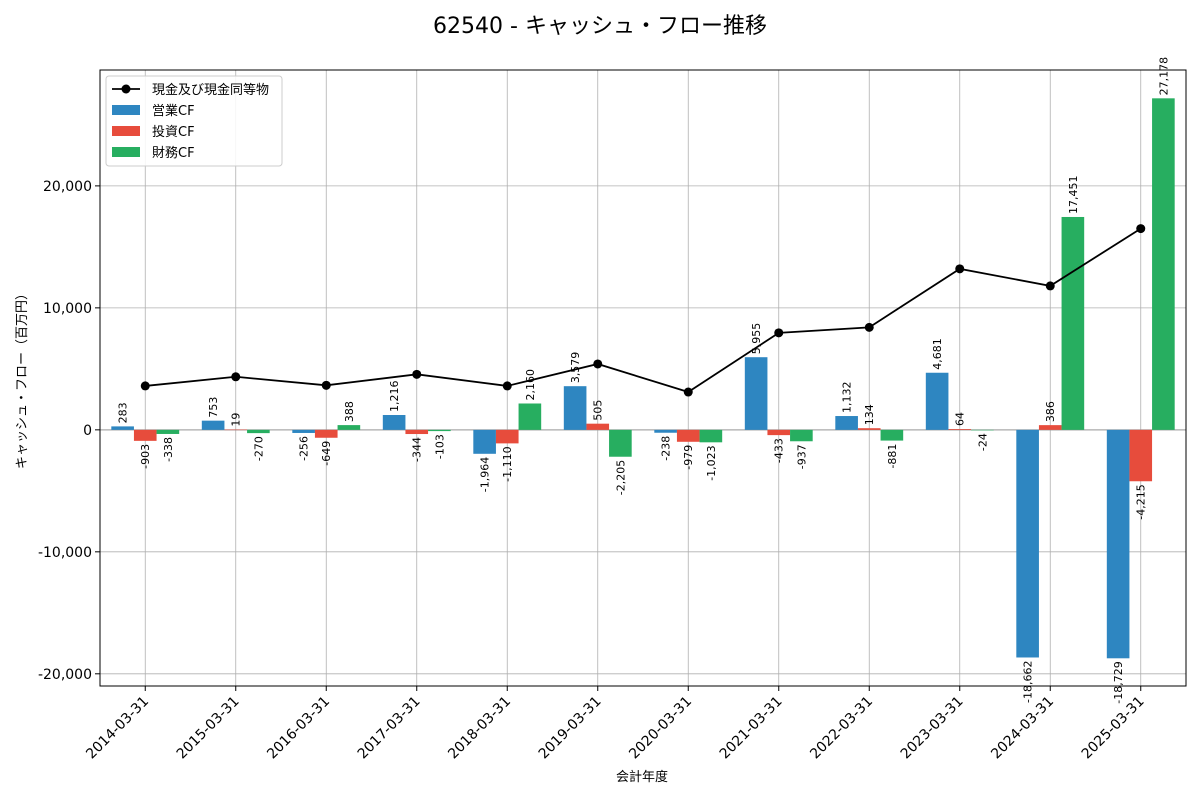 The image size is (1200, 800). Describe the element at coordinates (389, 728) in the screenshot. I see `x-tick-label: 2017-03-31` at that location.